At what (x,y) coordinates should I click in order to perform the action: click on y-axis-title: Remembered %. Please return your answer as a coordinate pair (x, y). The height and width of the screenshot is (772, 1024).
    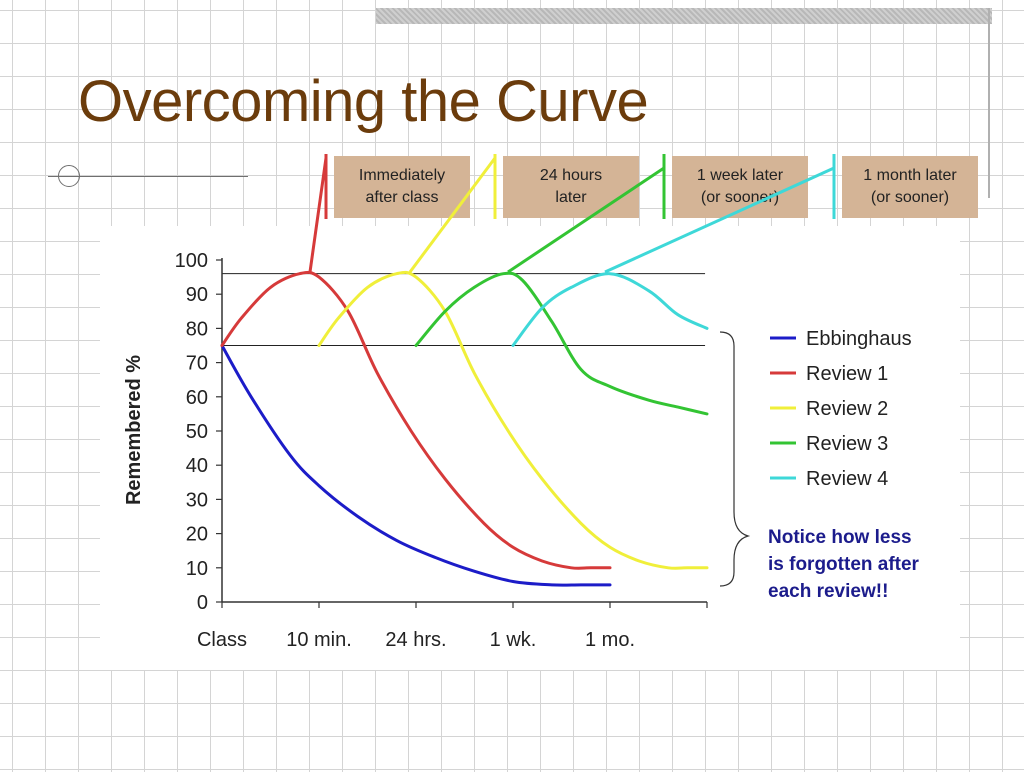
    Looking at the image, I should click on (134, 430).